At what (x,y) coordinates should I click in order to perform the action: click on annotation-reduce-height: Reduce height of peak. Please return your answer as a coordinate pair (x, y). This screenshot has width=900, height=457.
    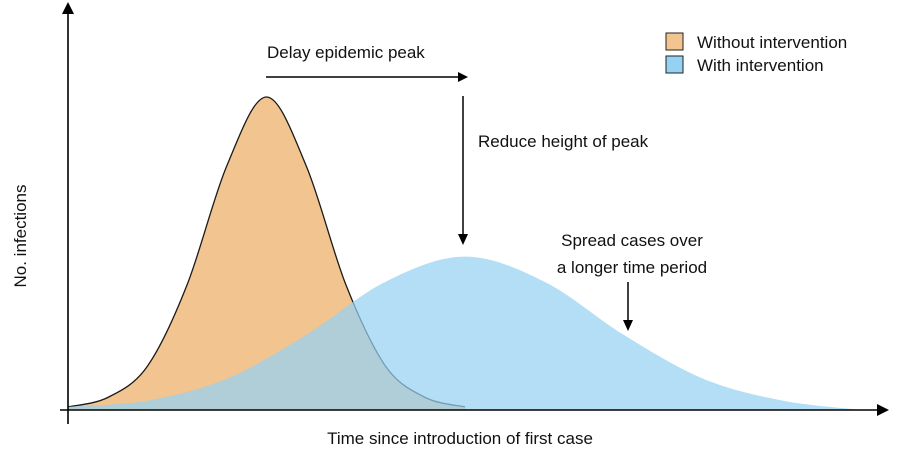
    Looking at the image, I should click on (563, 141).